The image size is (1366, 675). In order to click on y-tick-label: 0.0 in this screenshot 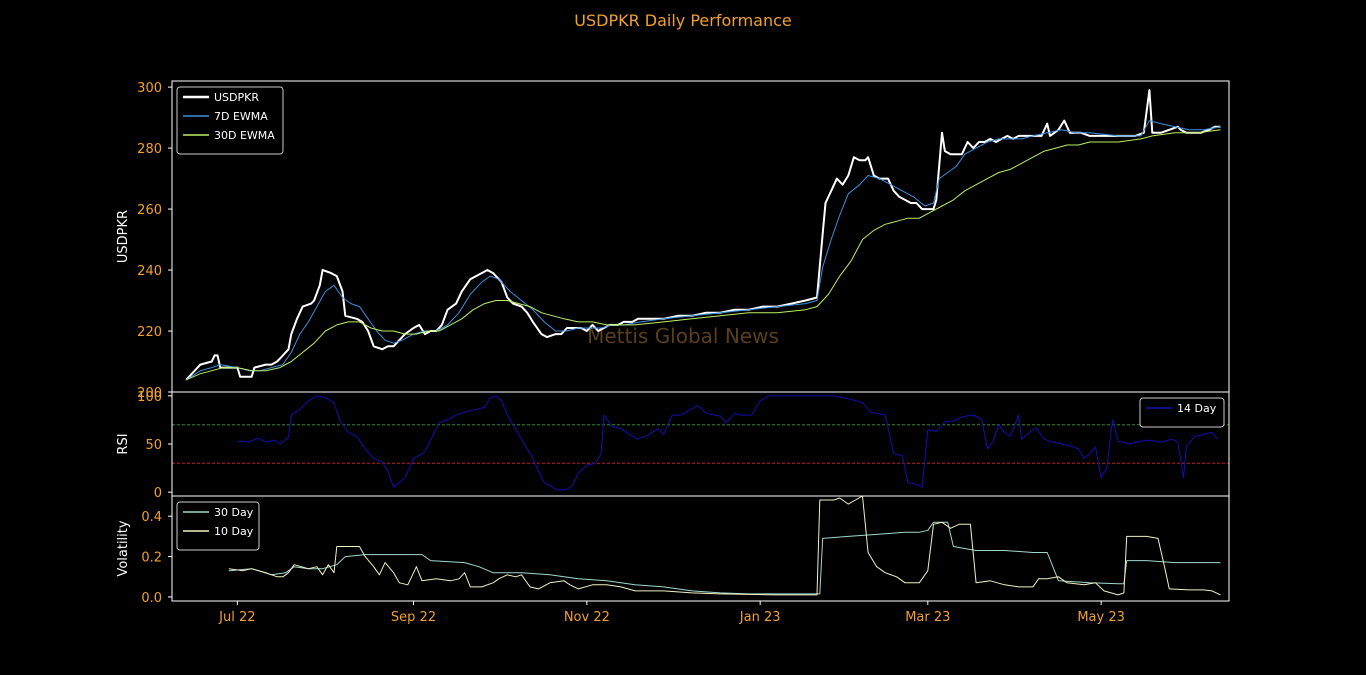, I will do `click(151, 598)`.